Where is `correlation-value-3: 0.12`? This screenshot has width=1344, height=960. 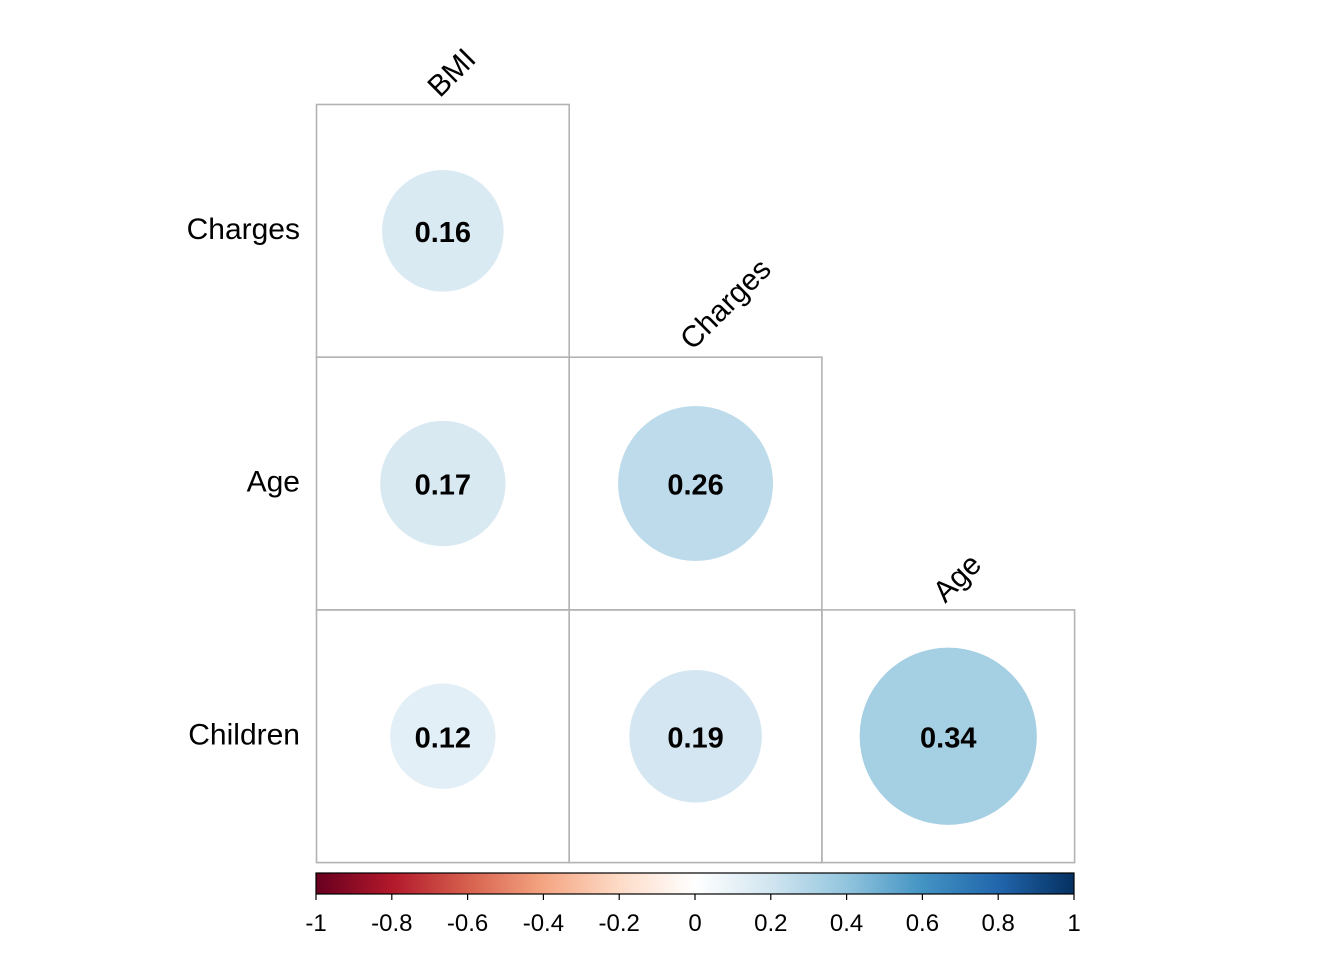
correlation-value-3: 0.12 is located at coordinates (443, 738).